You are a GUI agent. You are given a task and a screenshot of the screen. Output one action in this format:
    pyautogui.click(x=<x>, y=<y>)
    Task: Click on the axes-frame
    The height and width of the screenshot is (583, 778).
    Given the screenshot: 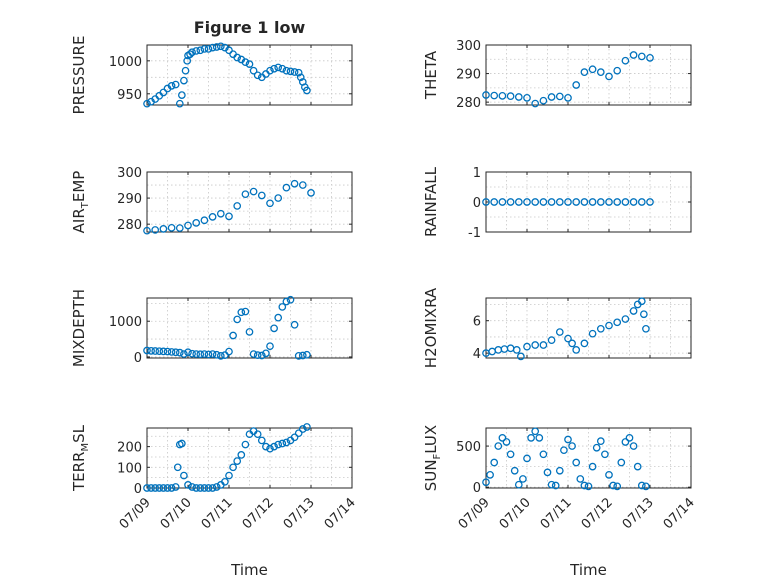 What is the action you would take?
    pyautogui.click(x=249, y=458)
    